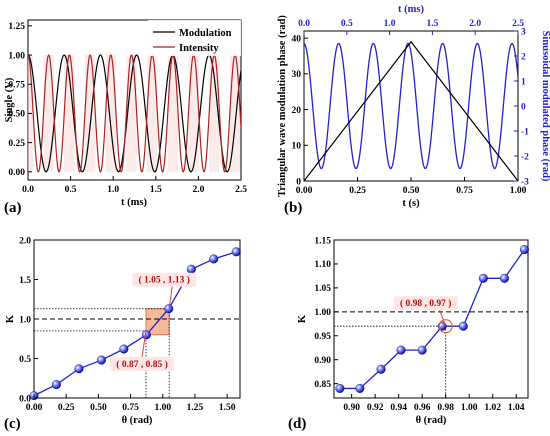  Describe the element at coordinates (322, 313) in the screenshot. I see `y-d-tick-label: 1.00` at that location.